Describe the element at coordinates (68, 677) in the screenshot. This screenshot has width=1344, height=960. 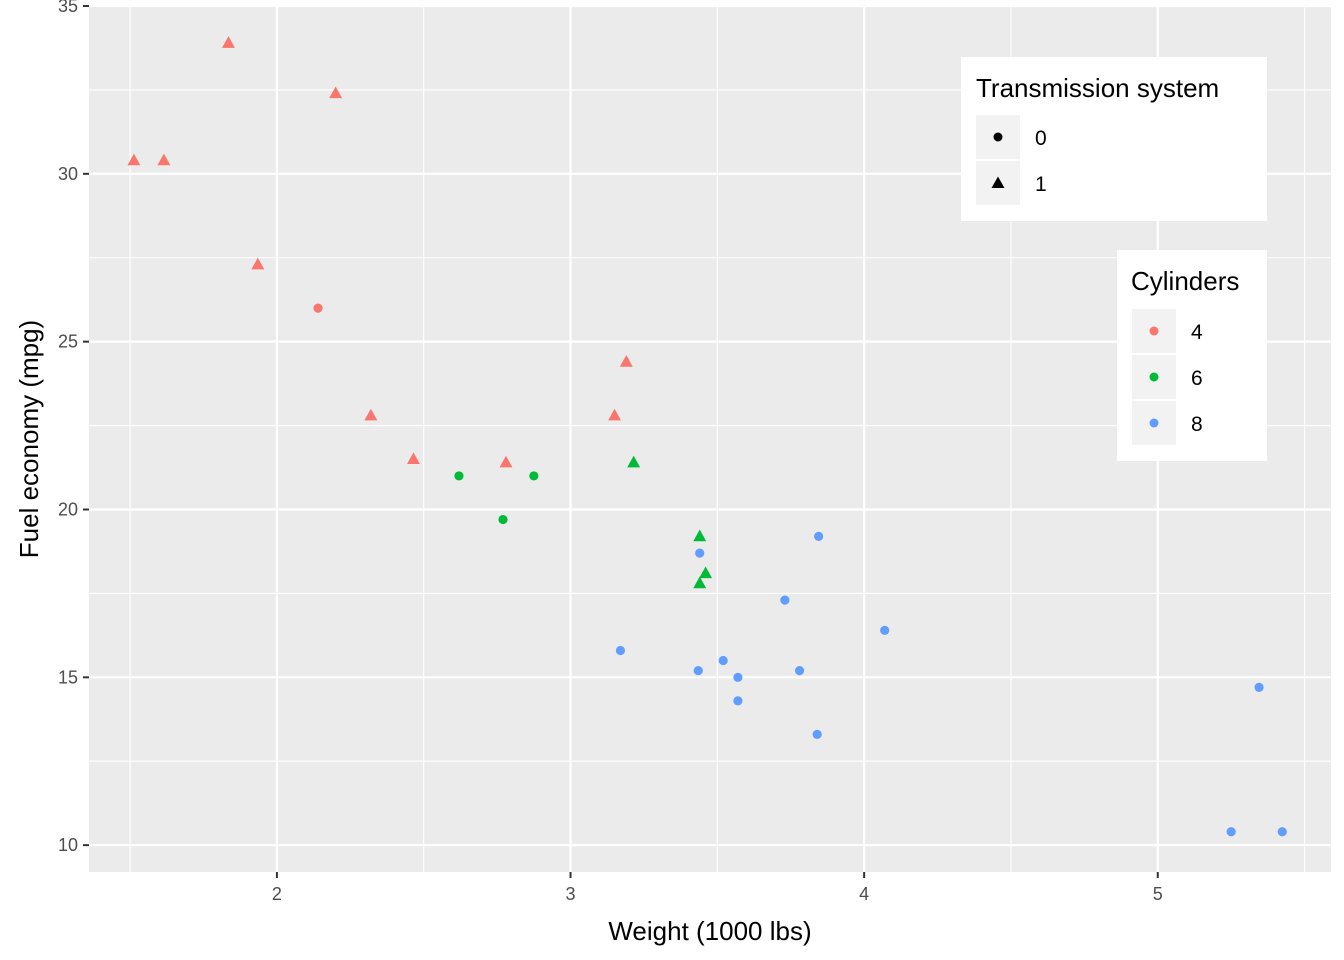
I see `y-tick-label: 15` at that location.